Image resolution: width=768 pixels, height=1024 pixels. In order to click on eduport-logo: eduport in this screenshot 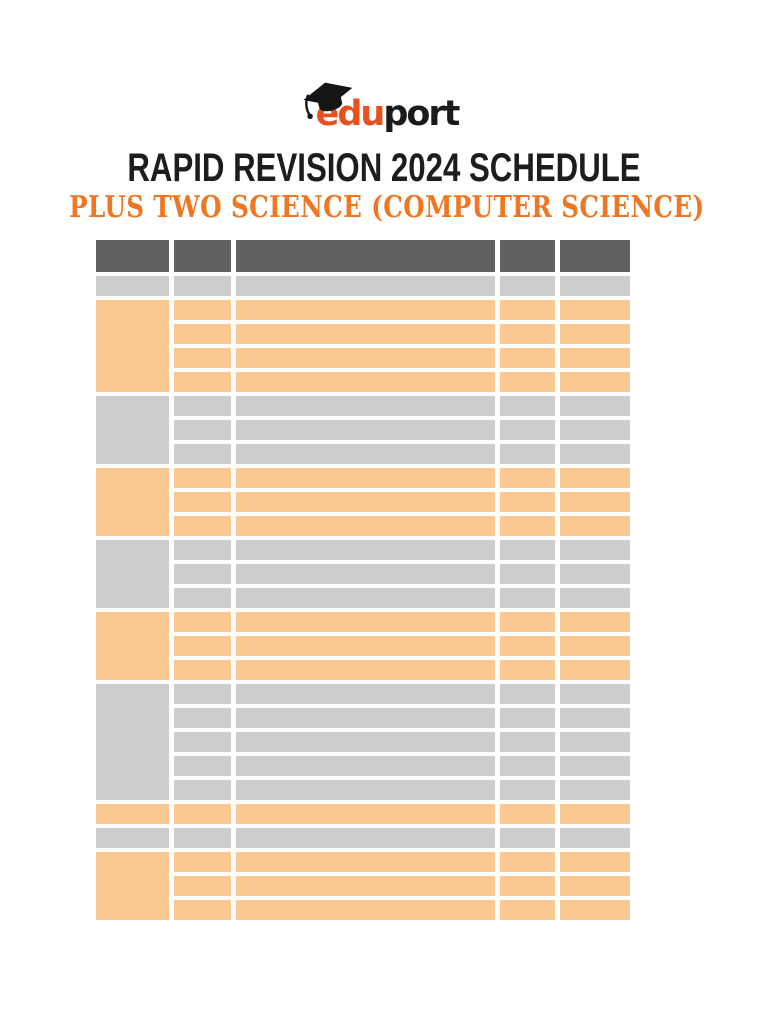, I will do `click(381, 108)`.